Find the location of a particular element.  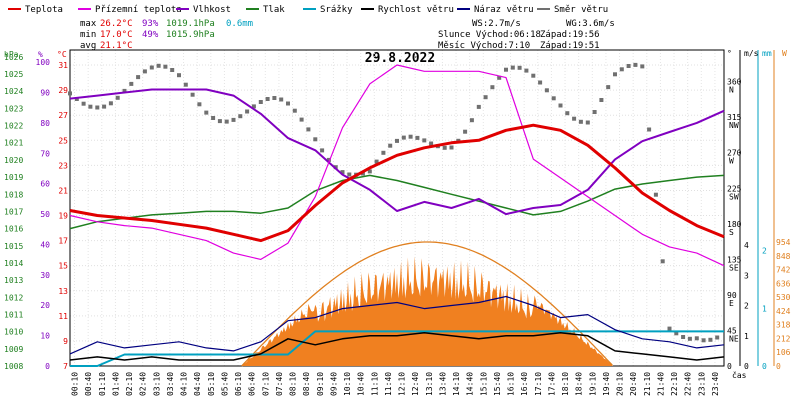

stat-value: 17.0°C is located at coordinates (116, 35).